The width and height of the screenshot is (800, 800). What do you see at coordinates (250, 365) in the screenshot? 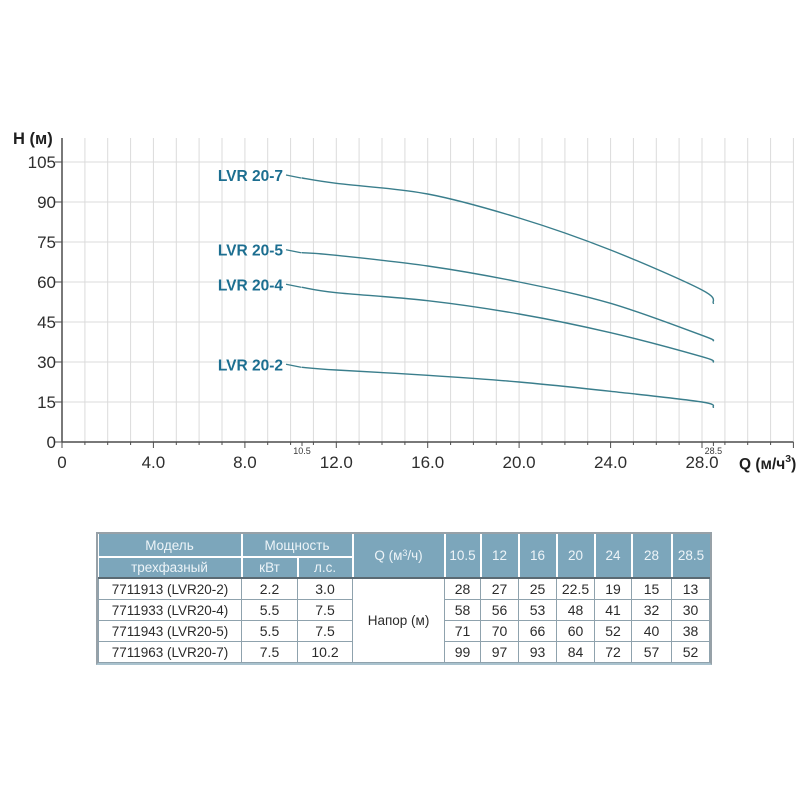
I see `curve-label-lvr-20-2: LVR 20-2` at bounding box center [250, 365].